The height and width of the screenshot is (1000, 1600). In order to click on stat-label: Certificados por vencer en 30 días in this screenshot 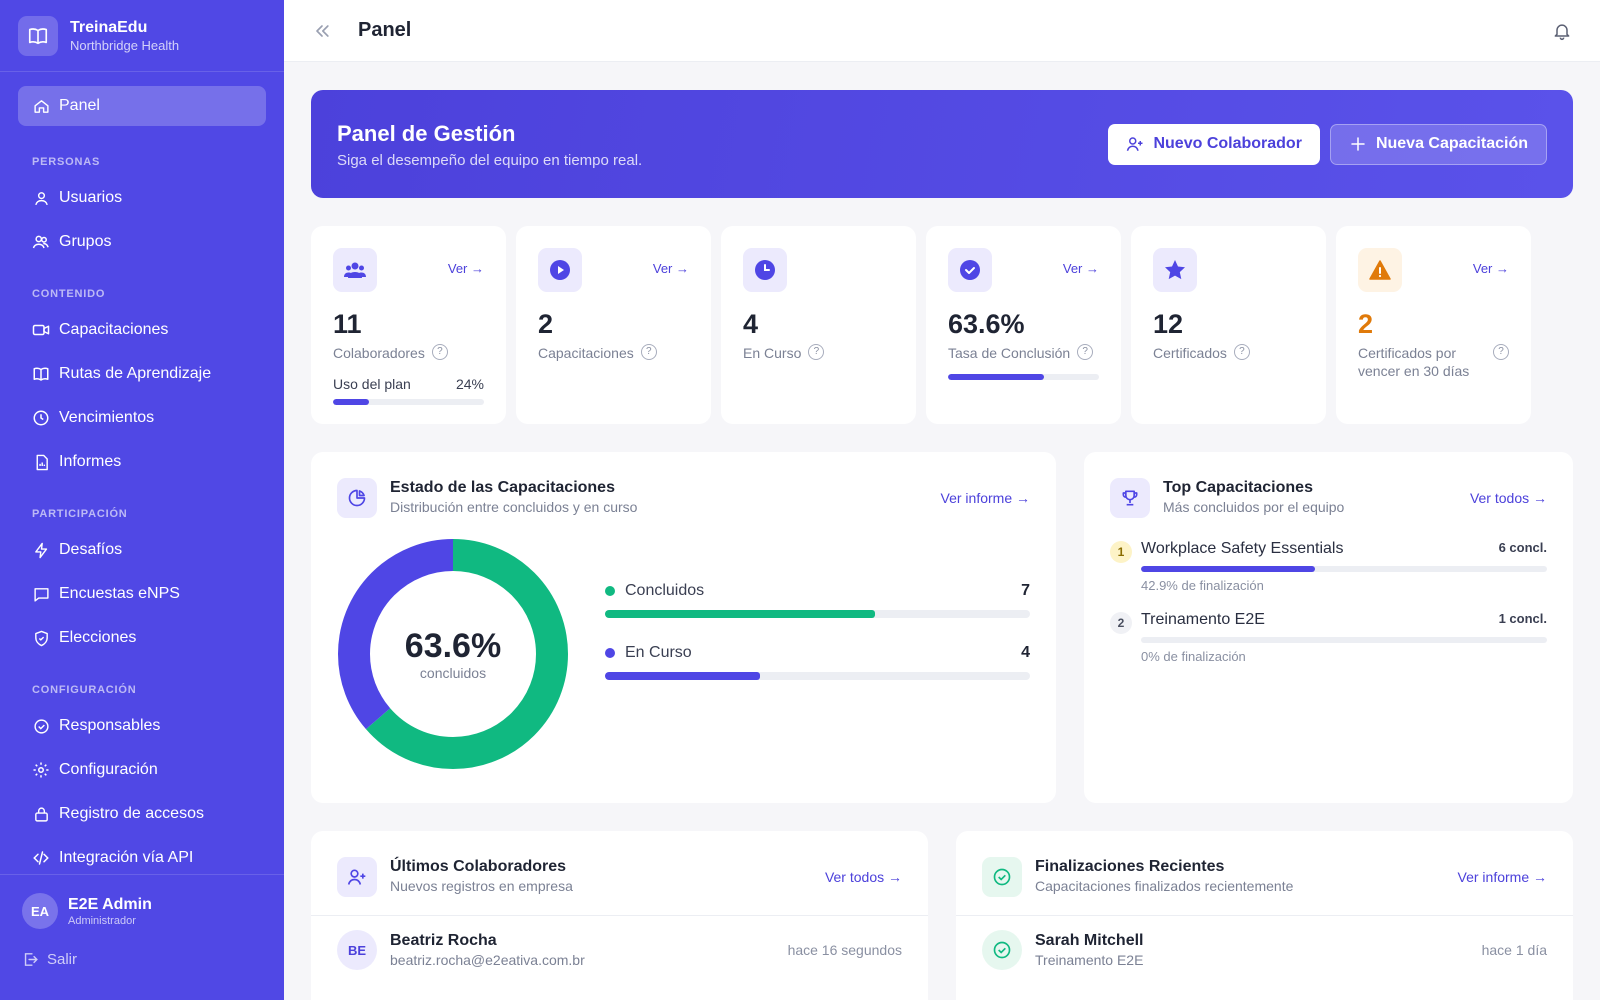, I will do `click(1414, 362)`.